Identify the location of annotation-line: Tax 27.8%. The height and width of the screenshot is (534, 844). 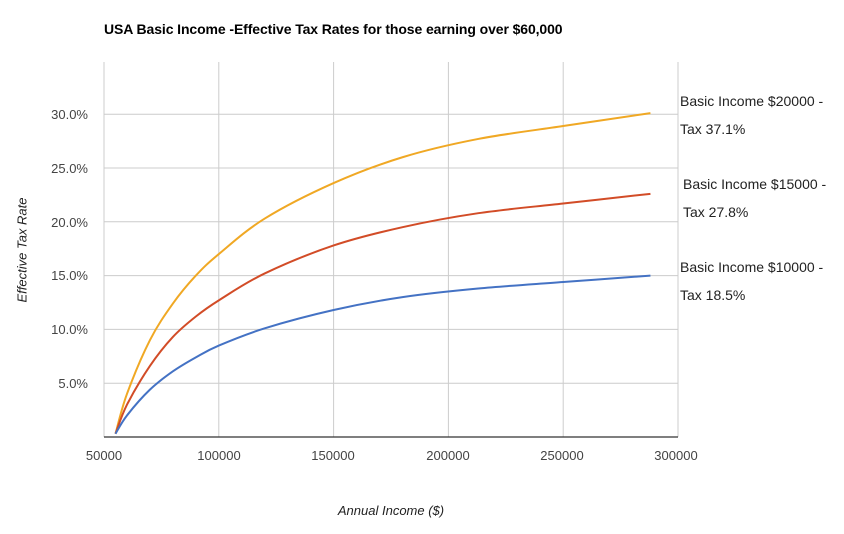
(716, 212).